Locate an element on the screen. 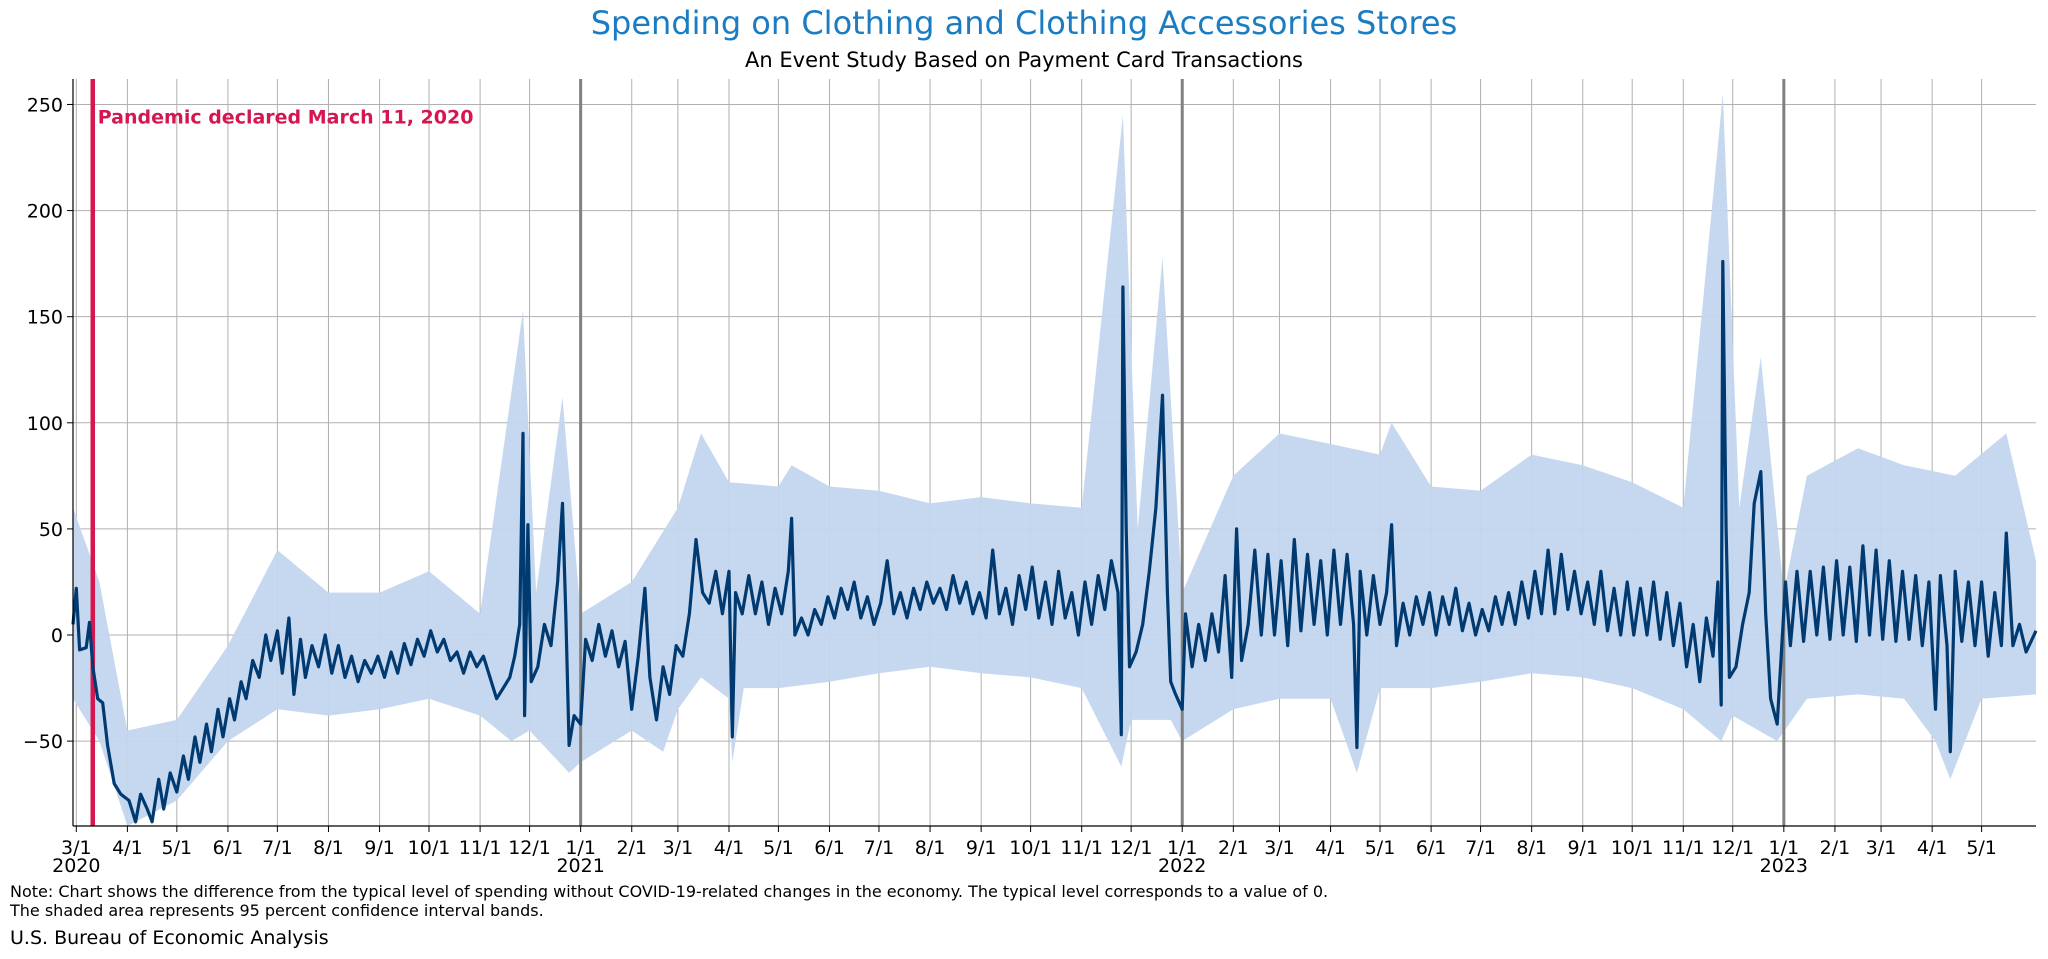 This screenshot has height=959, width=2048. y-tick-label: 50 is located at coordinates (51, 530).